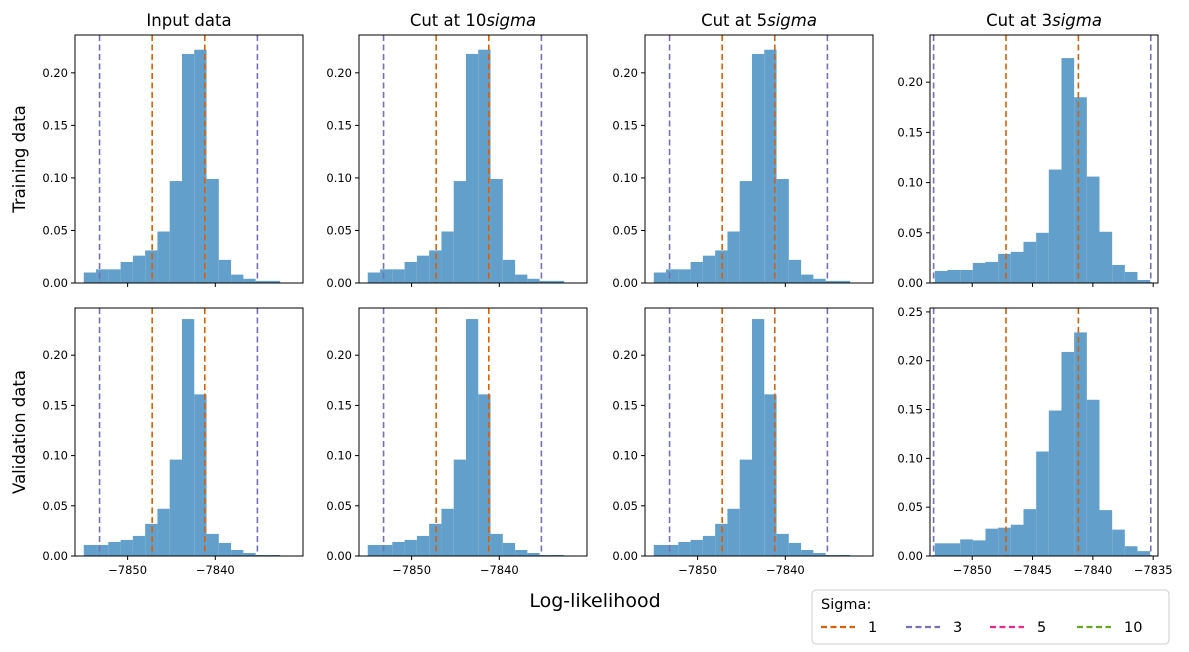 The image size is (1189, 652). I want to click on row-label-training: Training data, so click(19, 159).